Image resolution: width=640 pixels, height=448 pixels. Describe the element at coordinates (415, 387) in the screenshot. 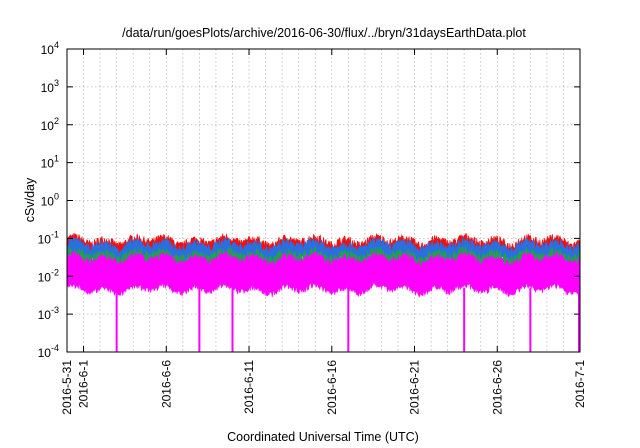

I see `x-tick-label: 2016-6-21` at that location.